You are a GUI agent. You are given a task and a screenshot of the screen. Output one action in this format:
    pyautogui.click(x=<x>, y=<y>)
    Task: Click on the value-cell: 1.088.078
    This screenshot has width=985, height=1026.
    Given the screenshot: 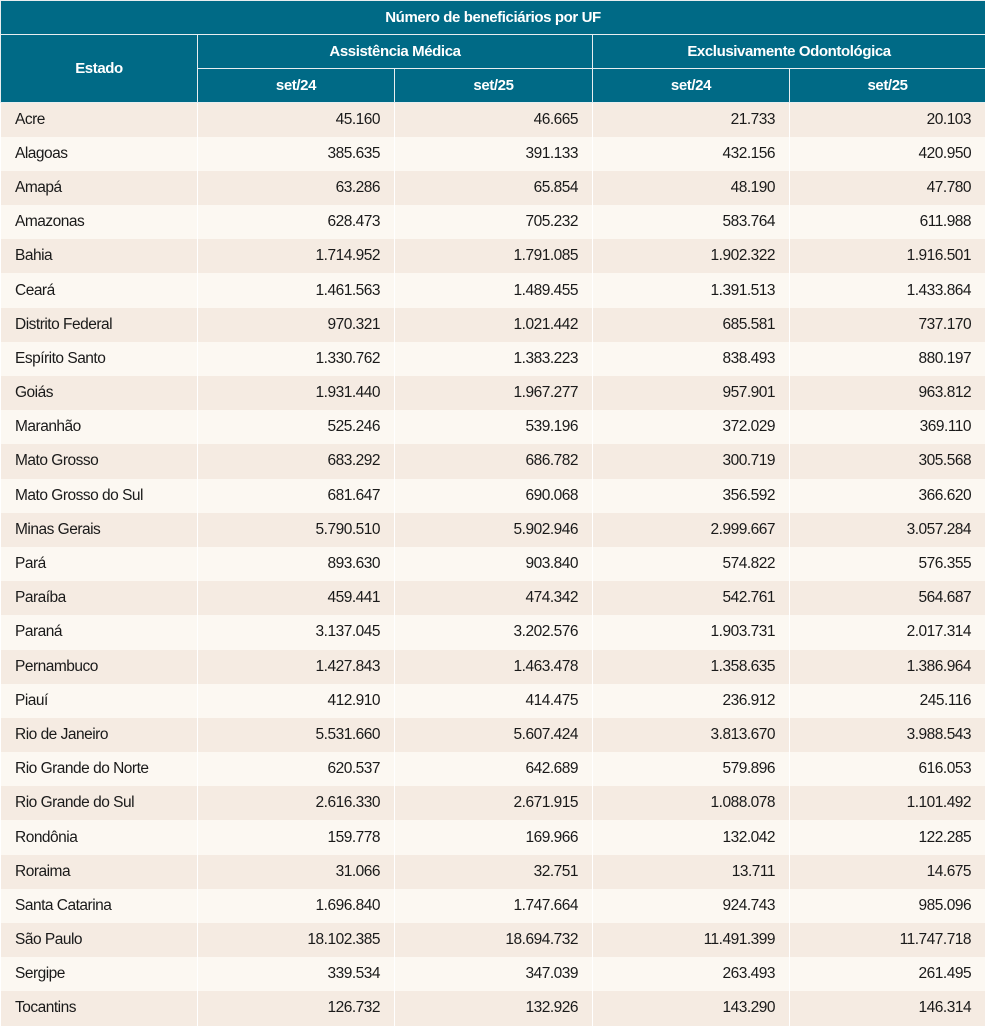 What is the action you would take?
    pyautogui.click(x=691, y=803)
    